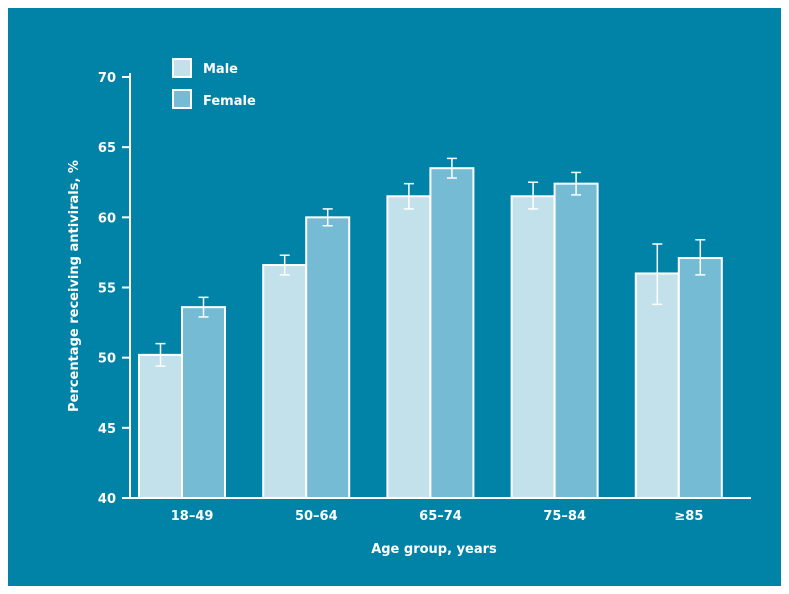  Describe the element at coordinates (214, 83) in the screenshot. I see `legend: Male Female` at that location.